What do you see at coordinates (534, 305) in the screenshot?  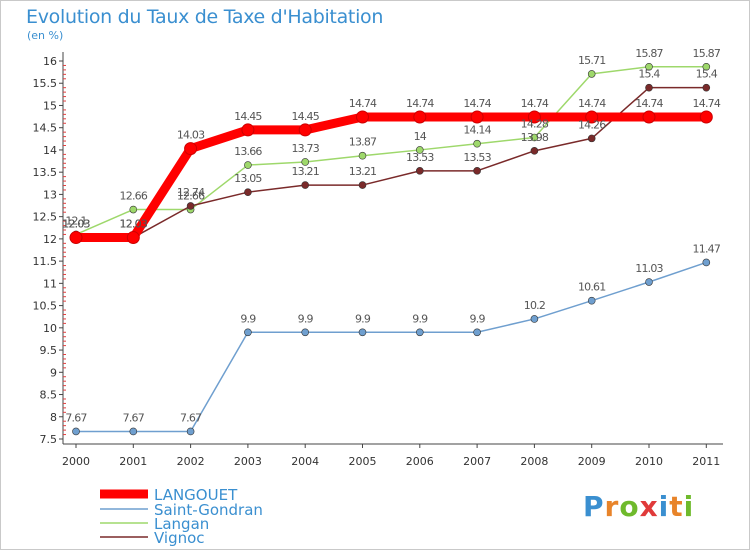 I see `data-label: 10.2` at bounding box center [534, 305].